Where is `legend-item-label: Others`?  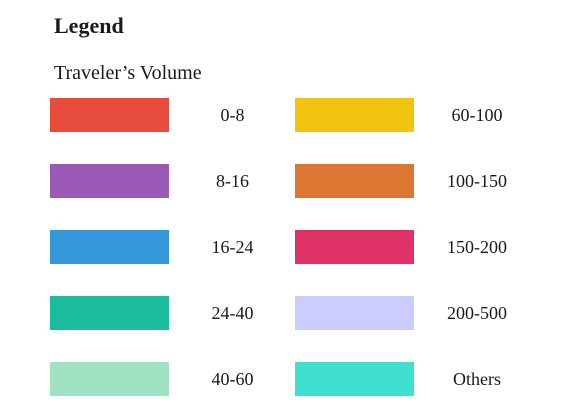
legend-item-label: Others is located at coordinates (477, 379).